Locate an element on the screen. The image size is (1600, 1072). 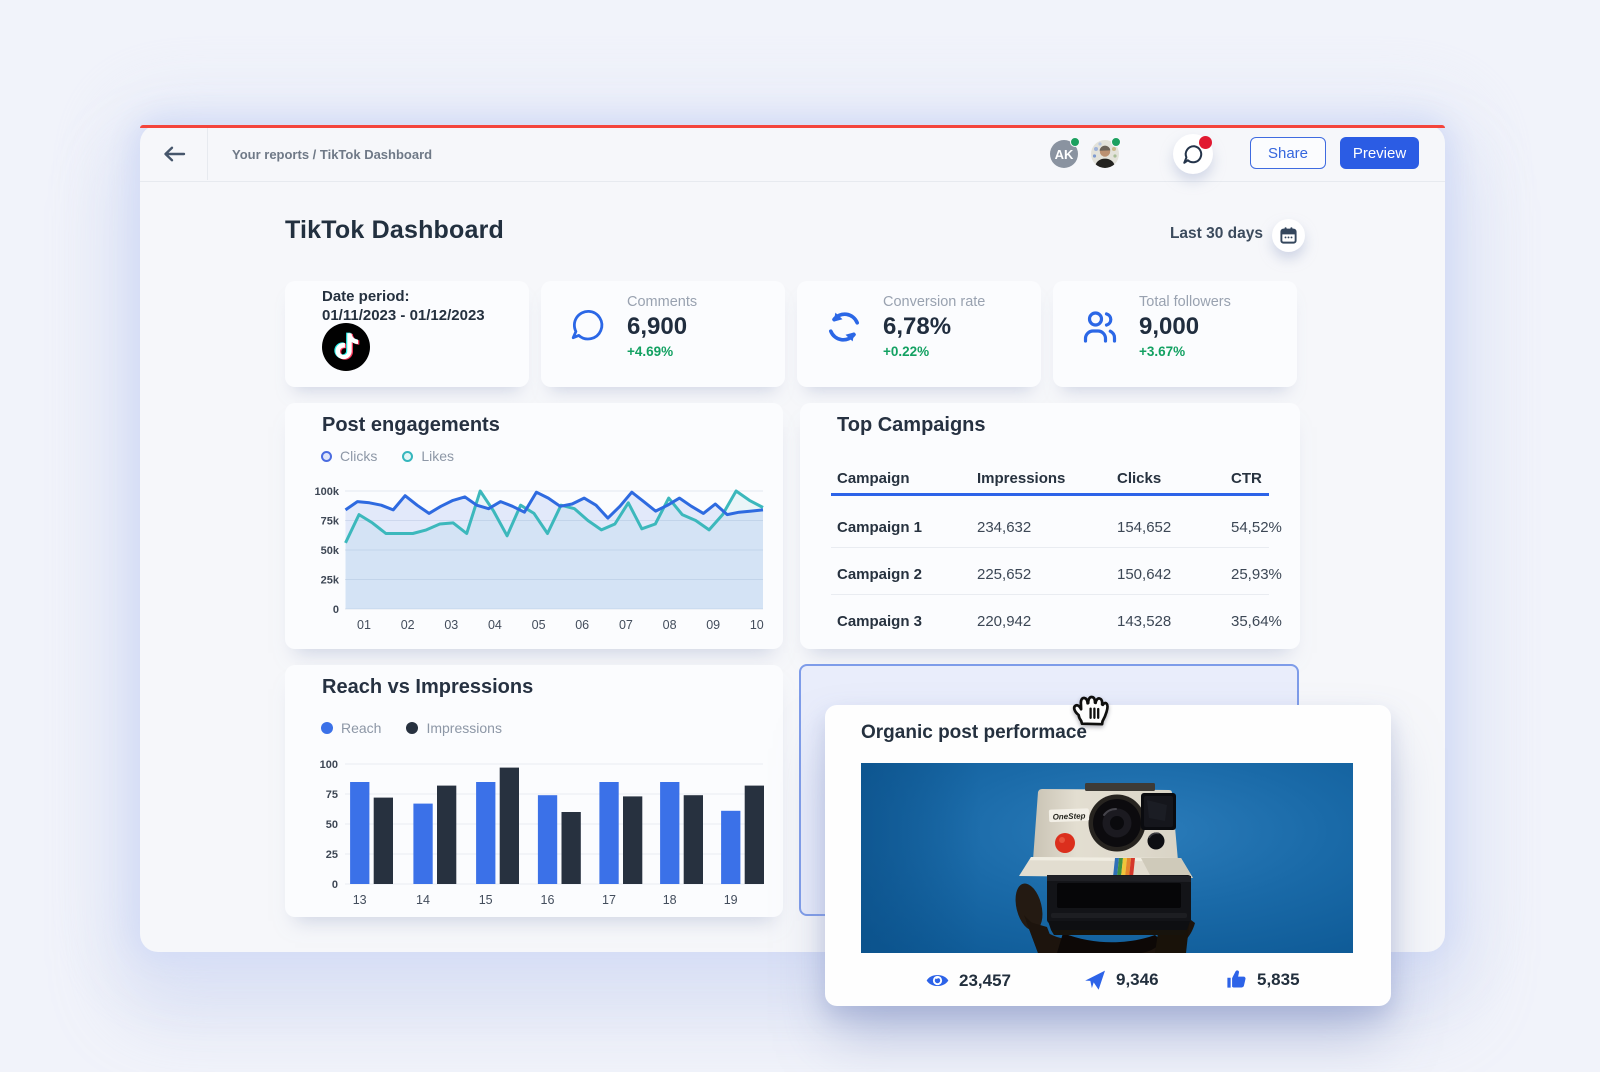
svg-text: 09 is located at coordinates (713, 625).